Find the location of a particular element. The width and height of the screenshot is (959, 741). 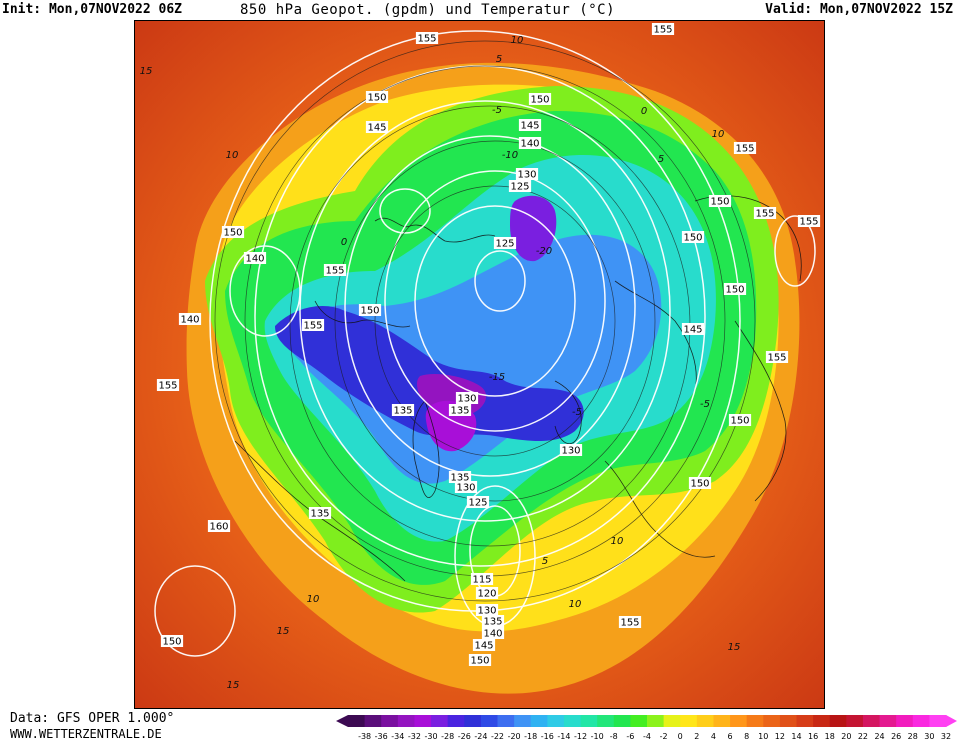

legend-tick-label: -32 is located at coordinates (414, 736).